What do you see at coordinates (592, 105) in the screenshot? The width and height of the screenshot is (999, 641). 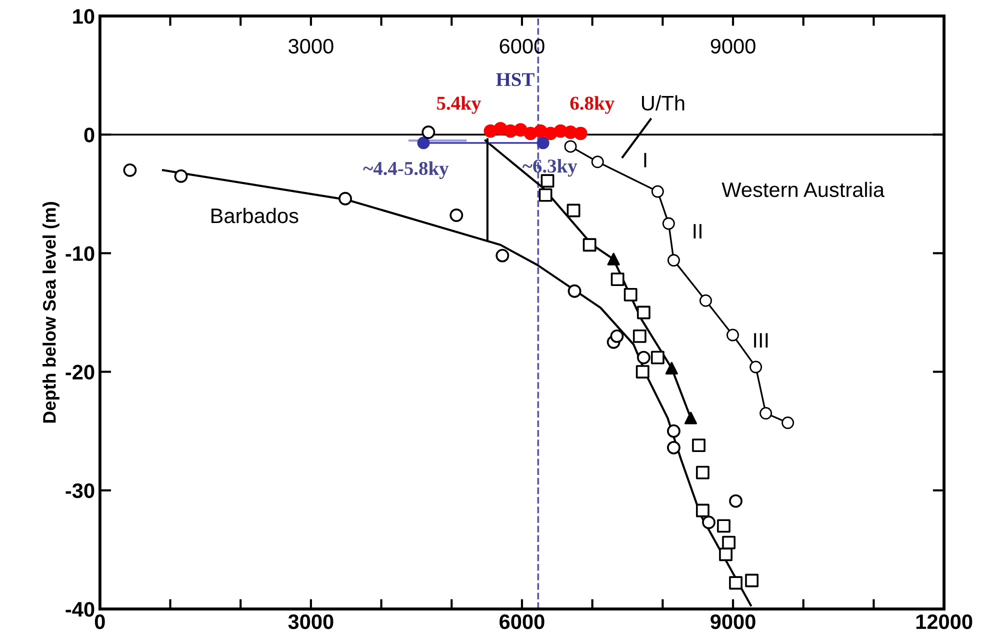 I see `annotation: 6.8ky` at bounding box center [592, 105].